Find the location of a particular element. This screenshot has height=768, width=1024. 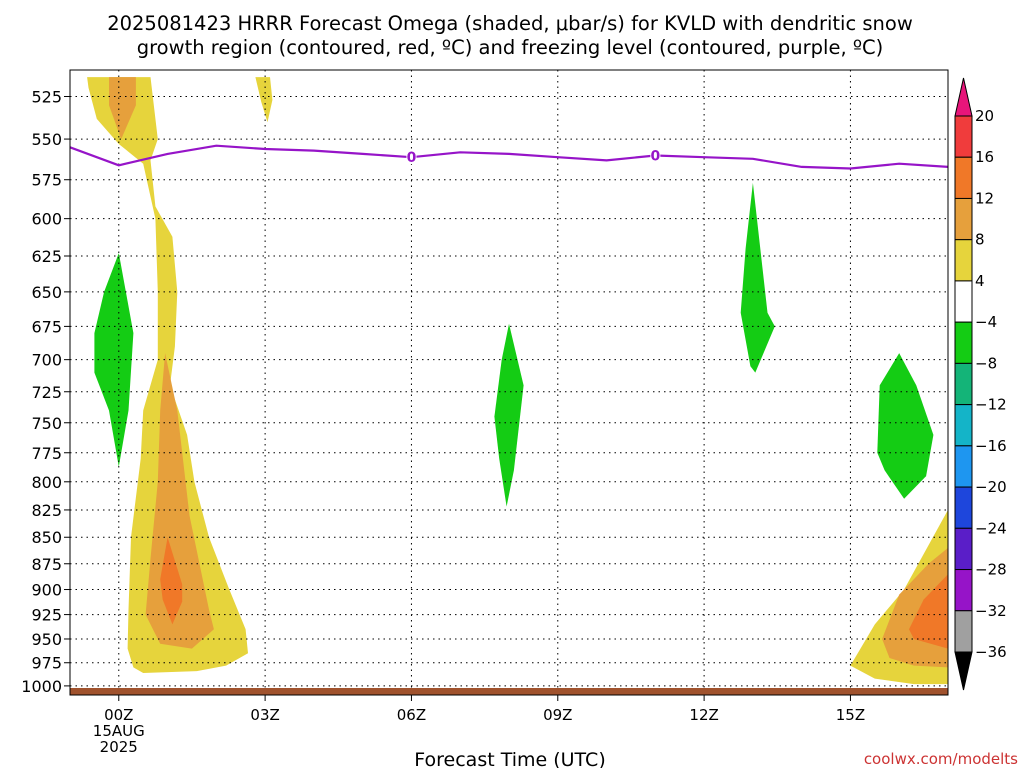

colorbar-label-5: −4 is located at coordinates (986, 322).